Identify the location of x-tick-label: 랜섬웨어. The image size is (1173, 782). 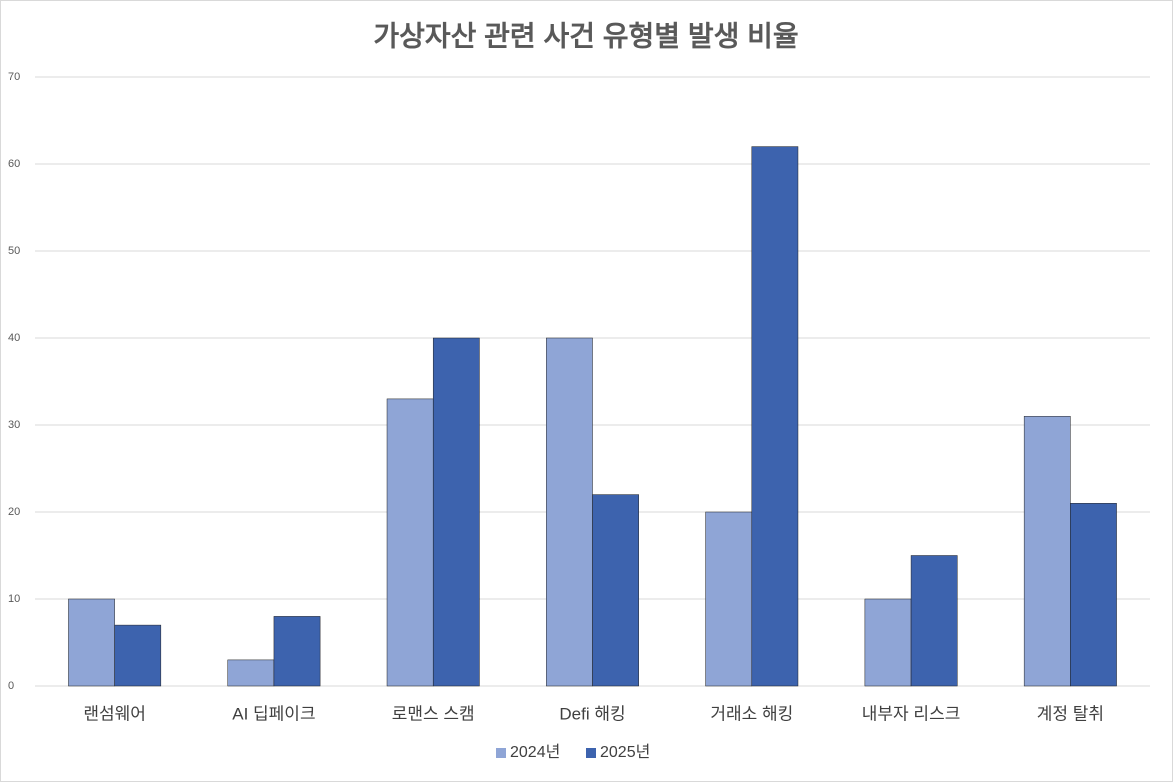
(114, 713).